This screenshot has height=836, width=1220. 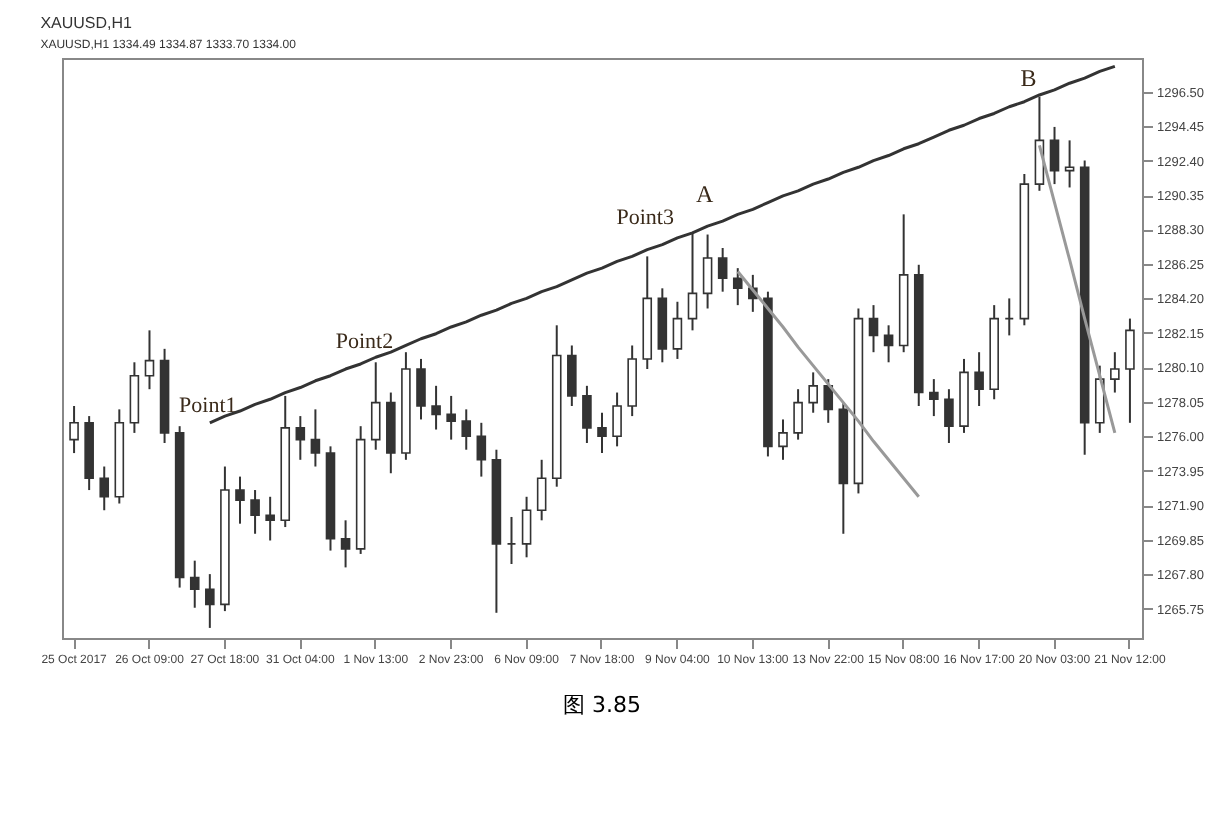 What do you see at coordinates (87, 23) in the screenshot?
I see `chart-title: XAUUSD,H1` at bounding box center [87, 23].